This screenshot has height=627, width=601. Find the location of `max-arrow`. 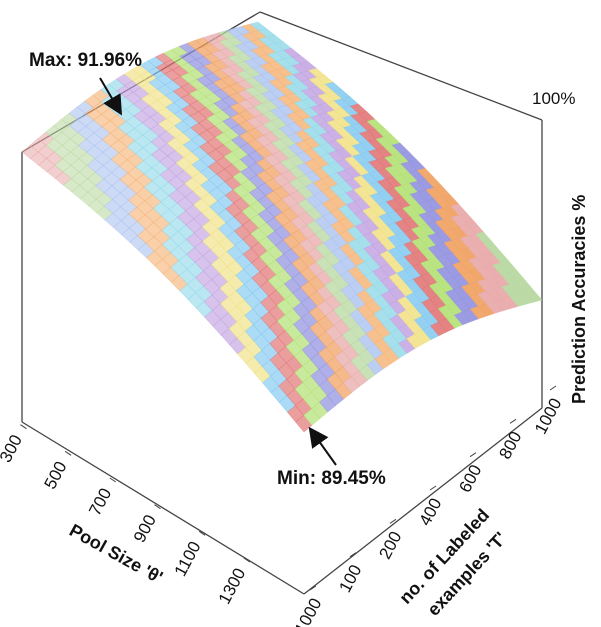

max-arrow is located at coordinates (111, 96).